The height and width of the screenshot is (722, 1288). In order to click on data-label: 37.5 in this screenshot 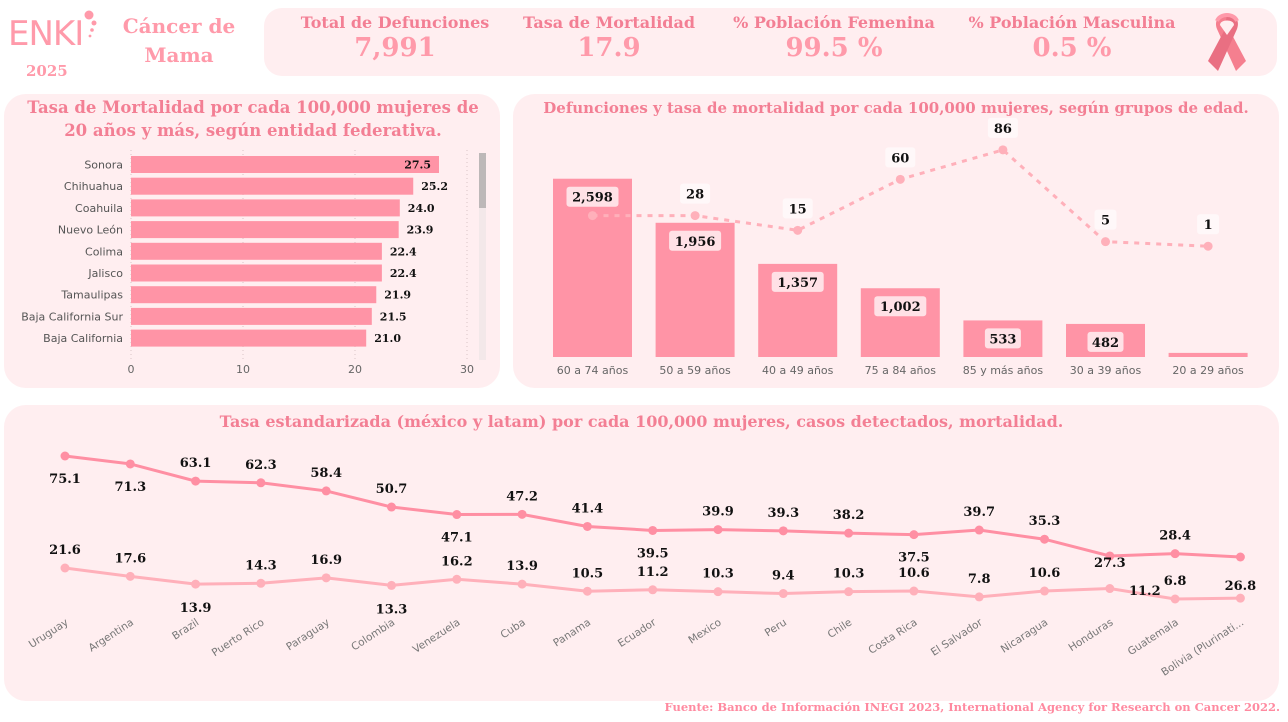, I will do `click(914, 558)`.